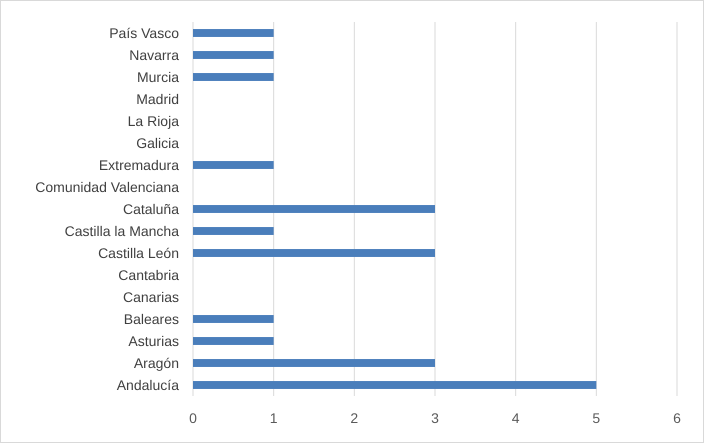  What do you see at coordinates (677, 418) in the screenshot?
I see `x-tick-label: 6` at bounding box center [677, 418].